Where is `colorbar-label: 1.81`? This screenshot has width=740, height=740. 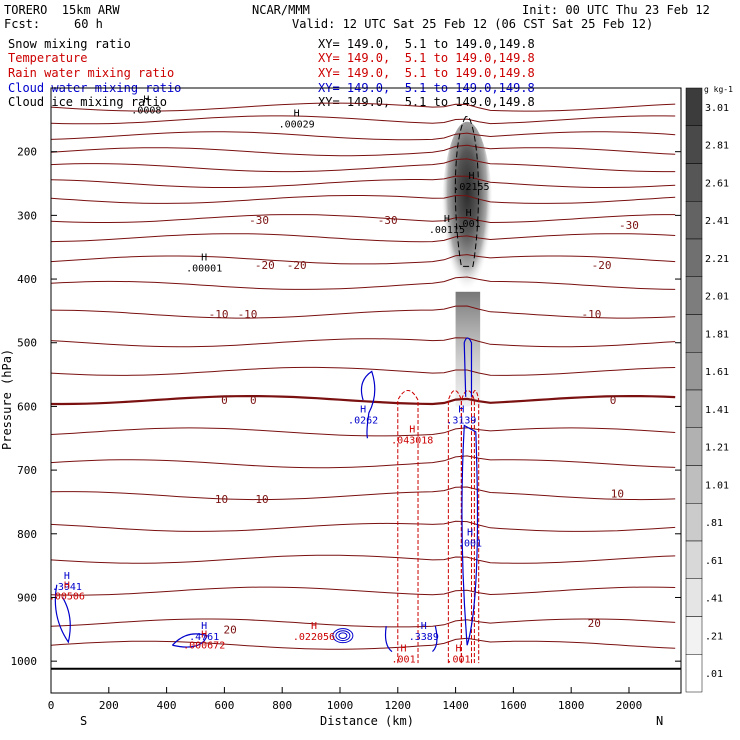 colorbar-label: 1.81 is located at coordinates (717, 334).